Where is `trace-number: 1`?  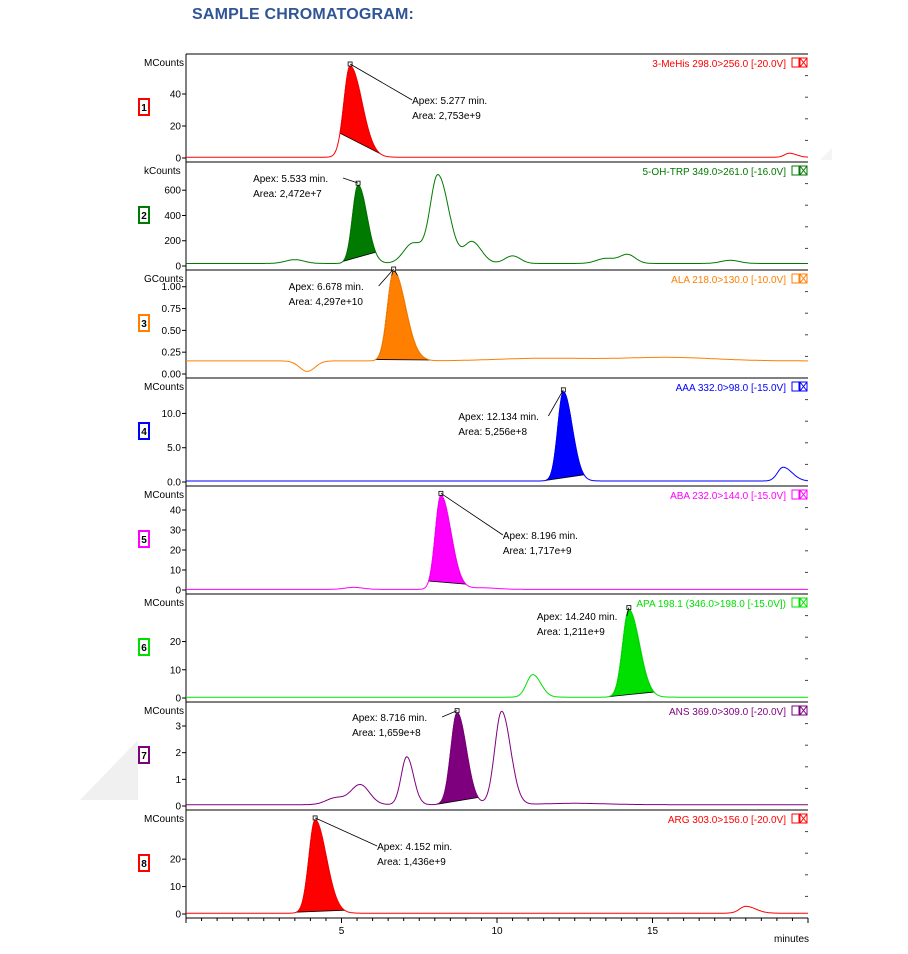 trace-number: 1 is located at coordinates (144, 108).